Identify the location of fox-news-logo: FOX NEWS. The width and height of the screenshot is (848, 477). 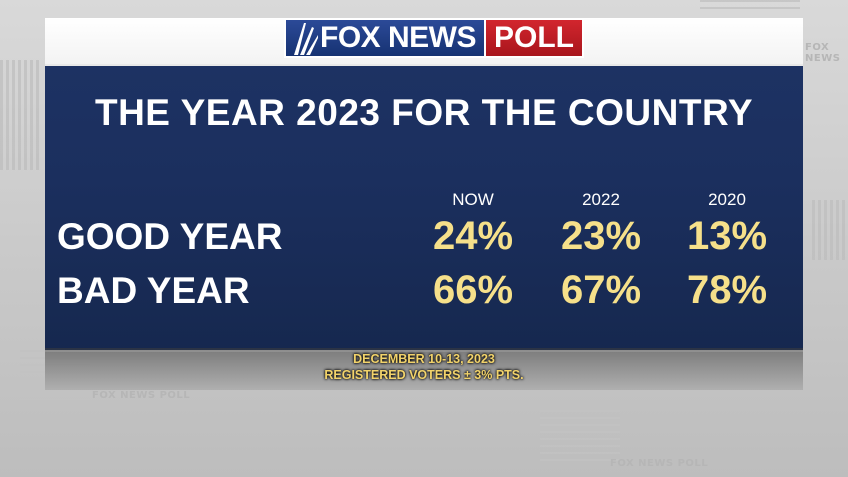
(384, 38).